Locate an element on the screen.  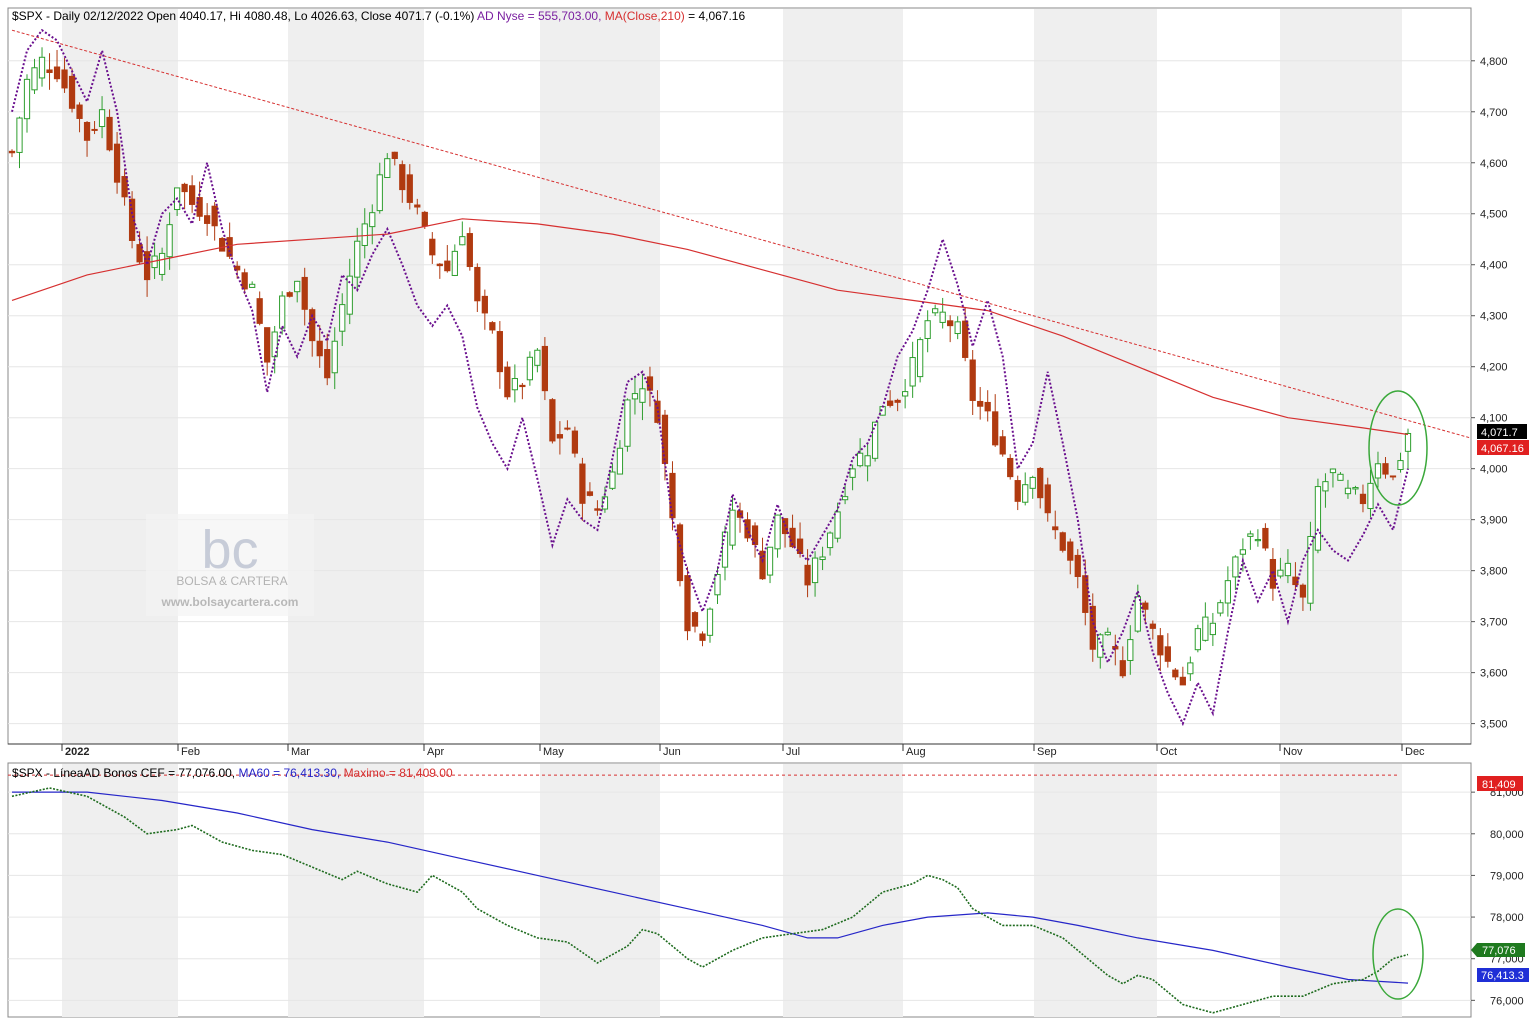
month-label: Oct is located at coordinates (1168, 752).